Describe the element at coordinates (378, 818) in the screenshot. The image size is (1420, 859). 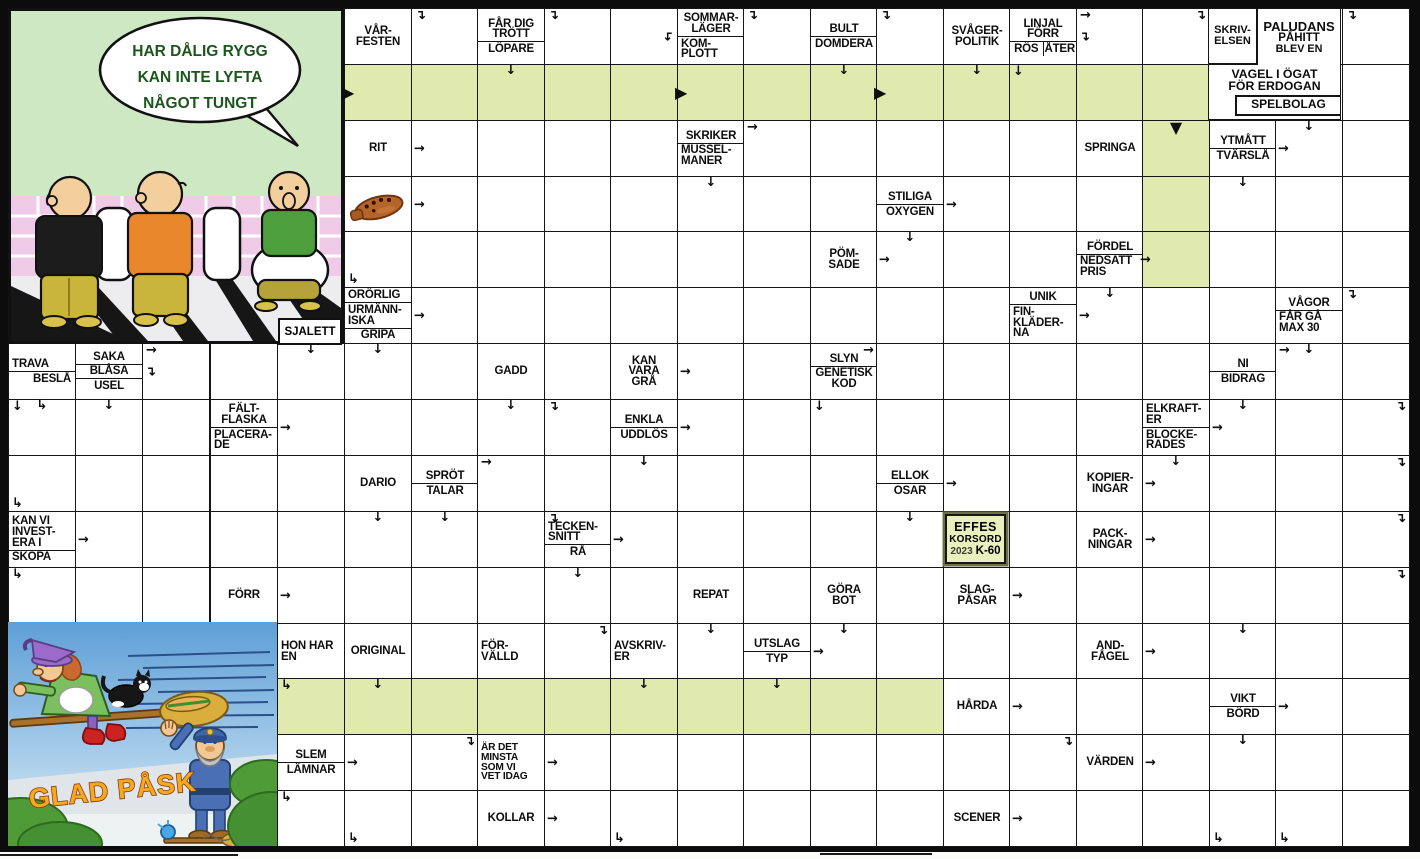
I see `answer-cell: ↳` at that location.